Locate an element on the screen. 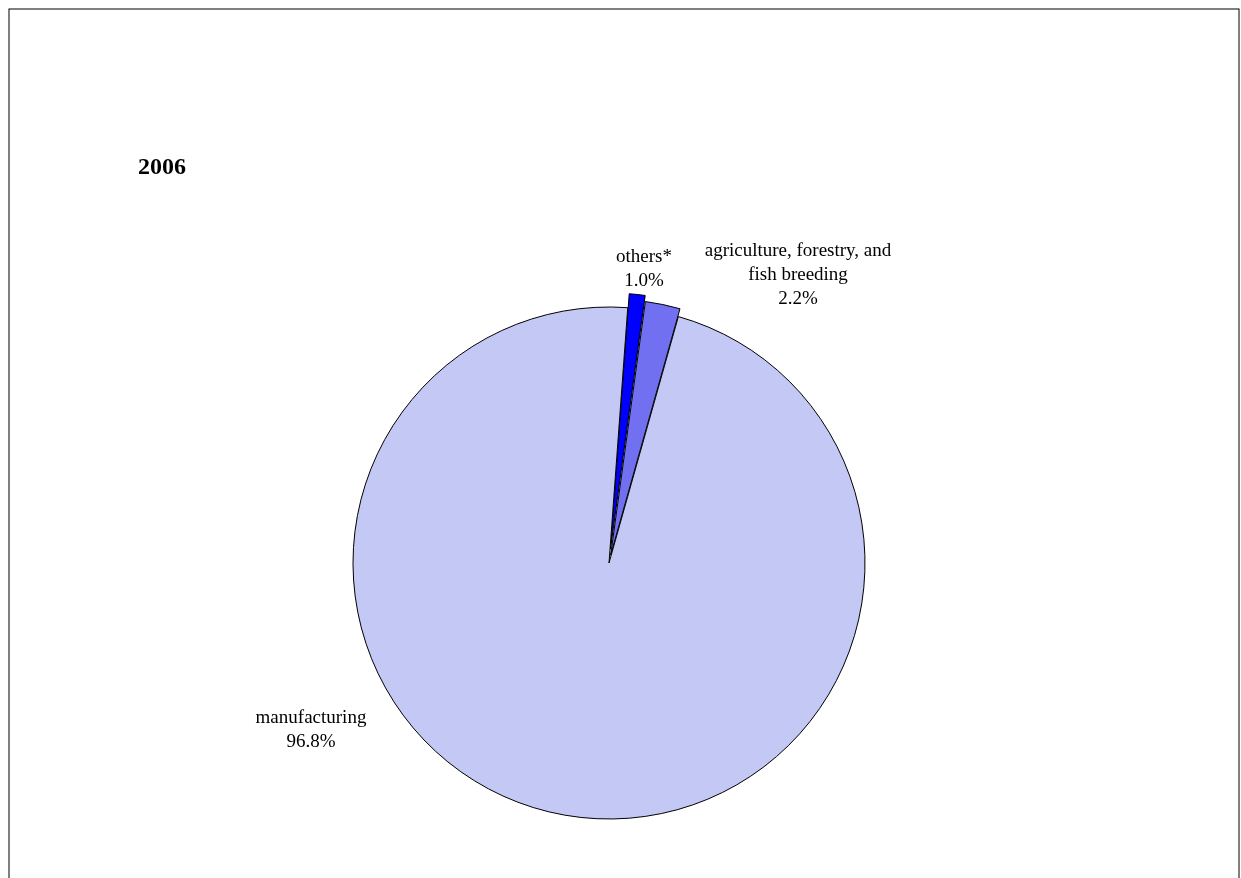 This screenshot has height=878, width=1241. chart-title: 2006 is located at coordinates (162, 166).